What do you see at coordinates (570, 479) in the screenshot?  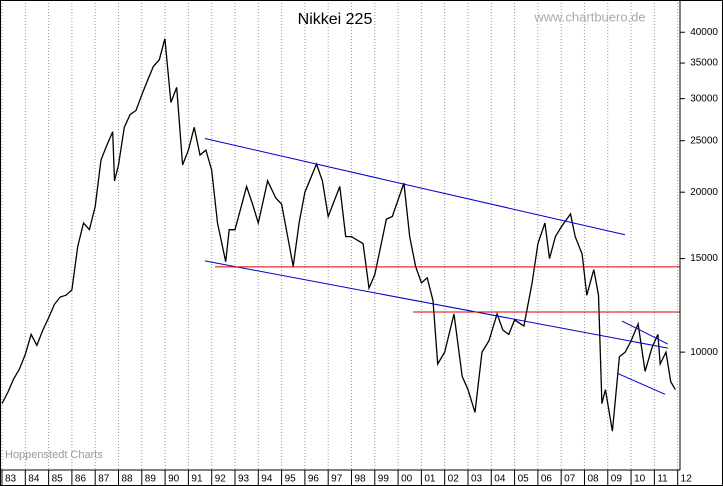 I see `x-tick-label: 07` at bounding box center [570, 479].